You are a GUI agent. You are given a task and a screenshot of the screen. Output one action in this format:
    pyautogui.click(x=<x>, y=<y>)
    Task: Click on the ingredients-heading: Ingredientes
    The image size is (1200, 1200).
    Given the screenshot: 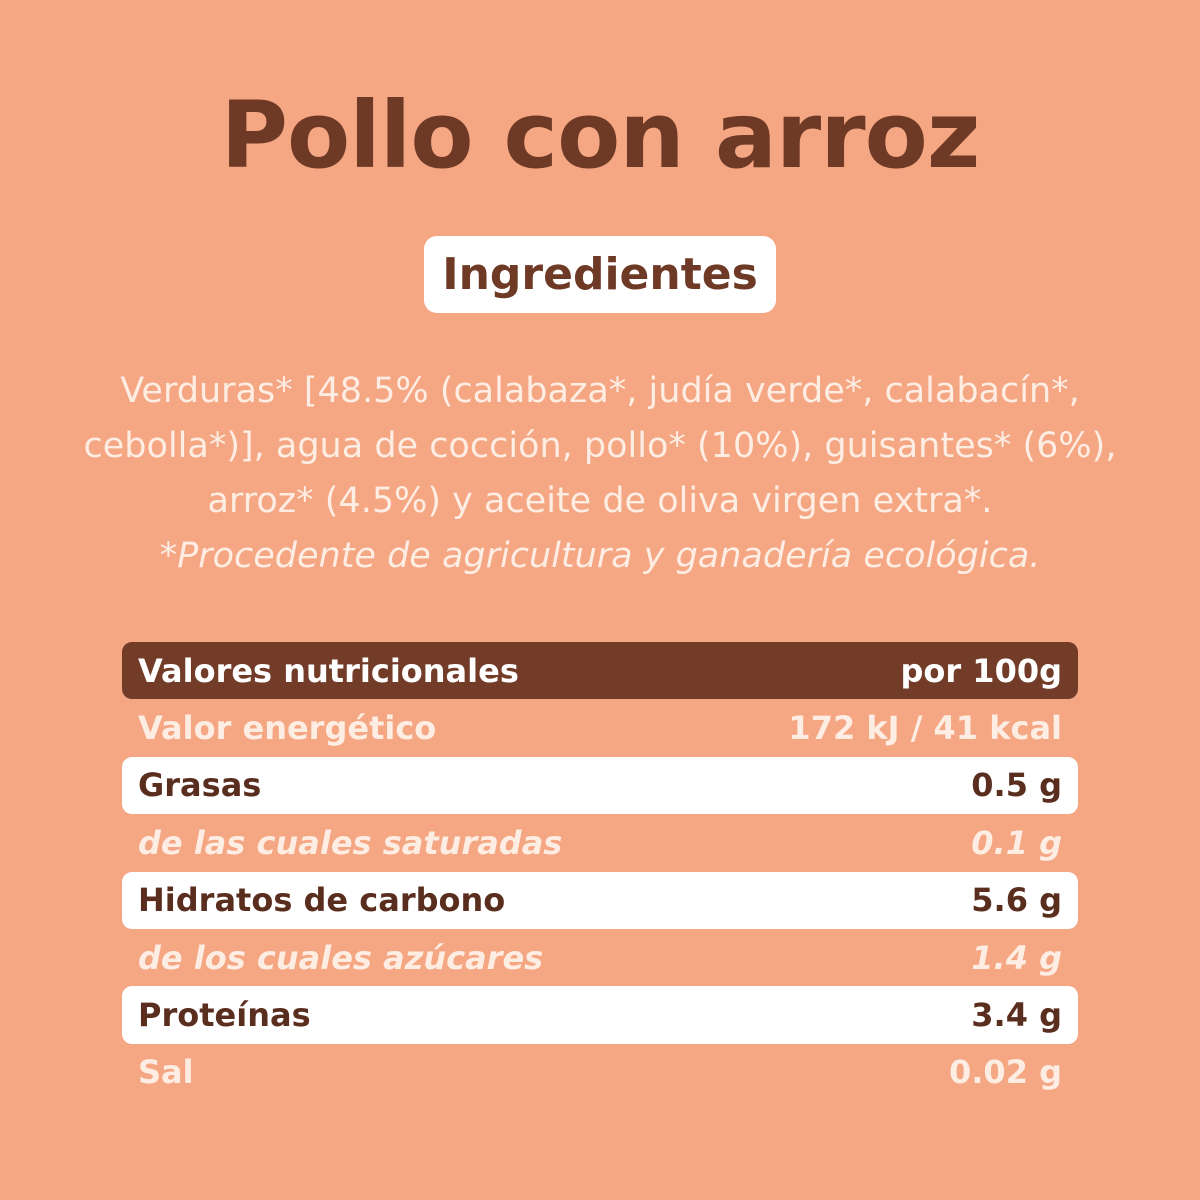 What is the action you would take?
    pyautogui.click(x=600, y=274)
    